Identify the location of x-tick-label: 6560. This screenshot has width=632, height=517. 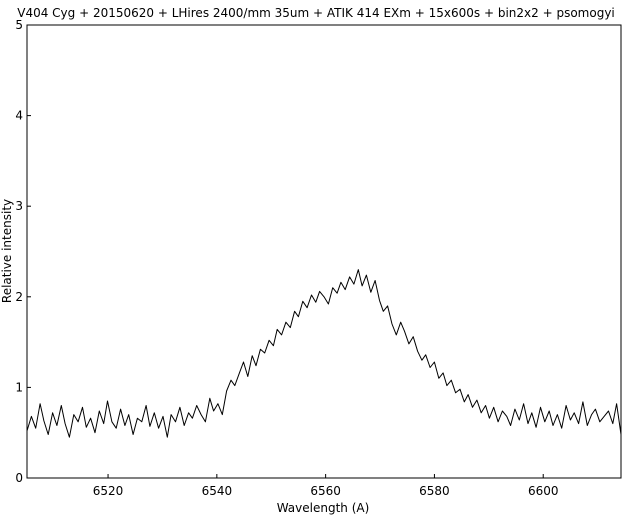
(325, 491).